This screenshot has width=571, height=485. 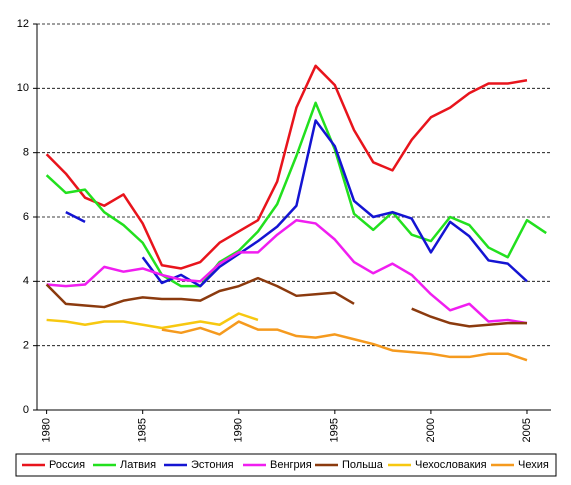 What do you see at coordinates (212, 465) in the screenshot?
I see `legend-label: Эстония` at bounding box center [212, 465].